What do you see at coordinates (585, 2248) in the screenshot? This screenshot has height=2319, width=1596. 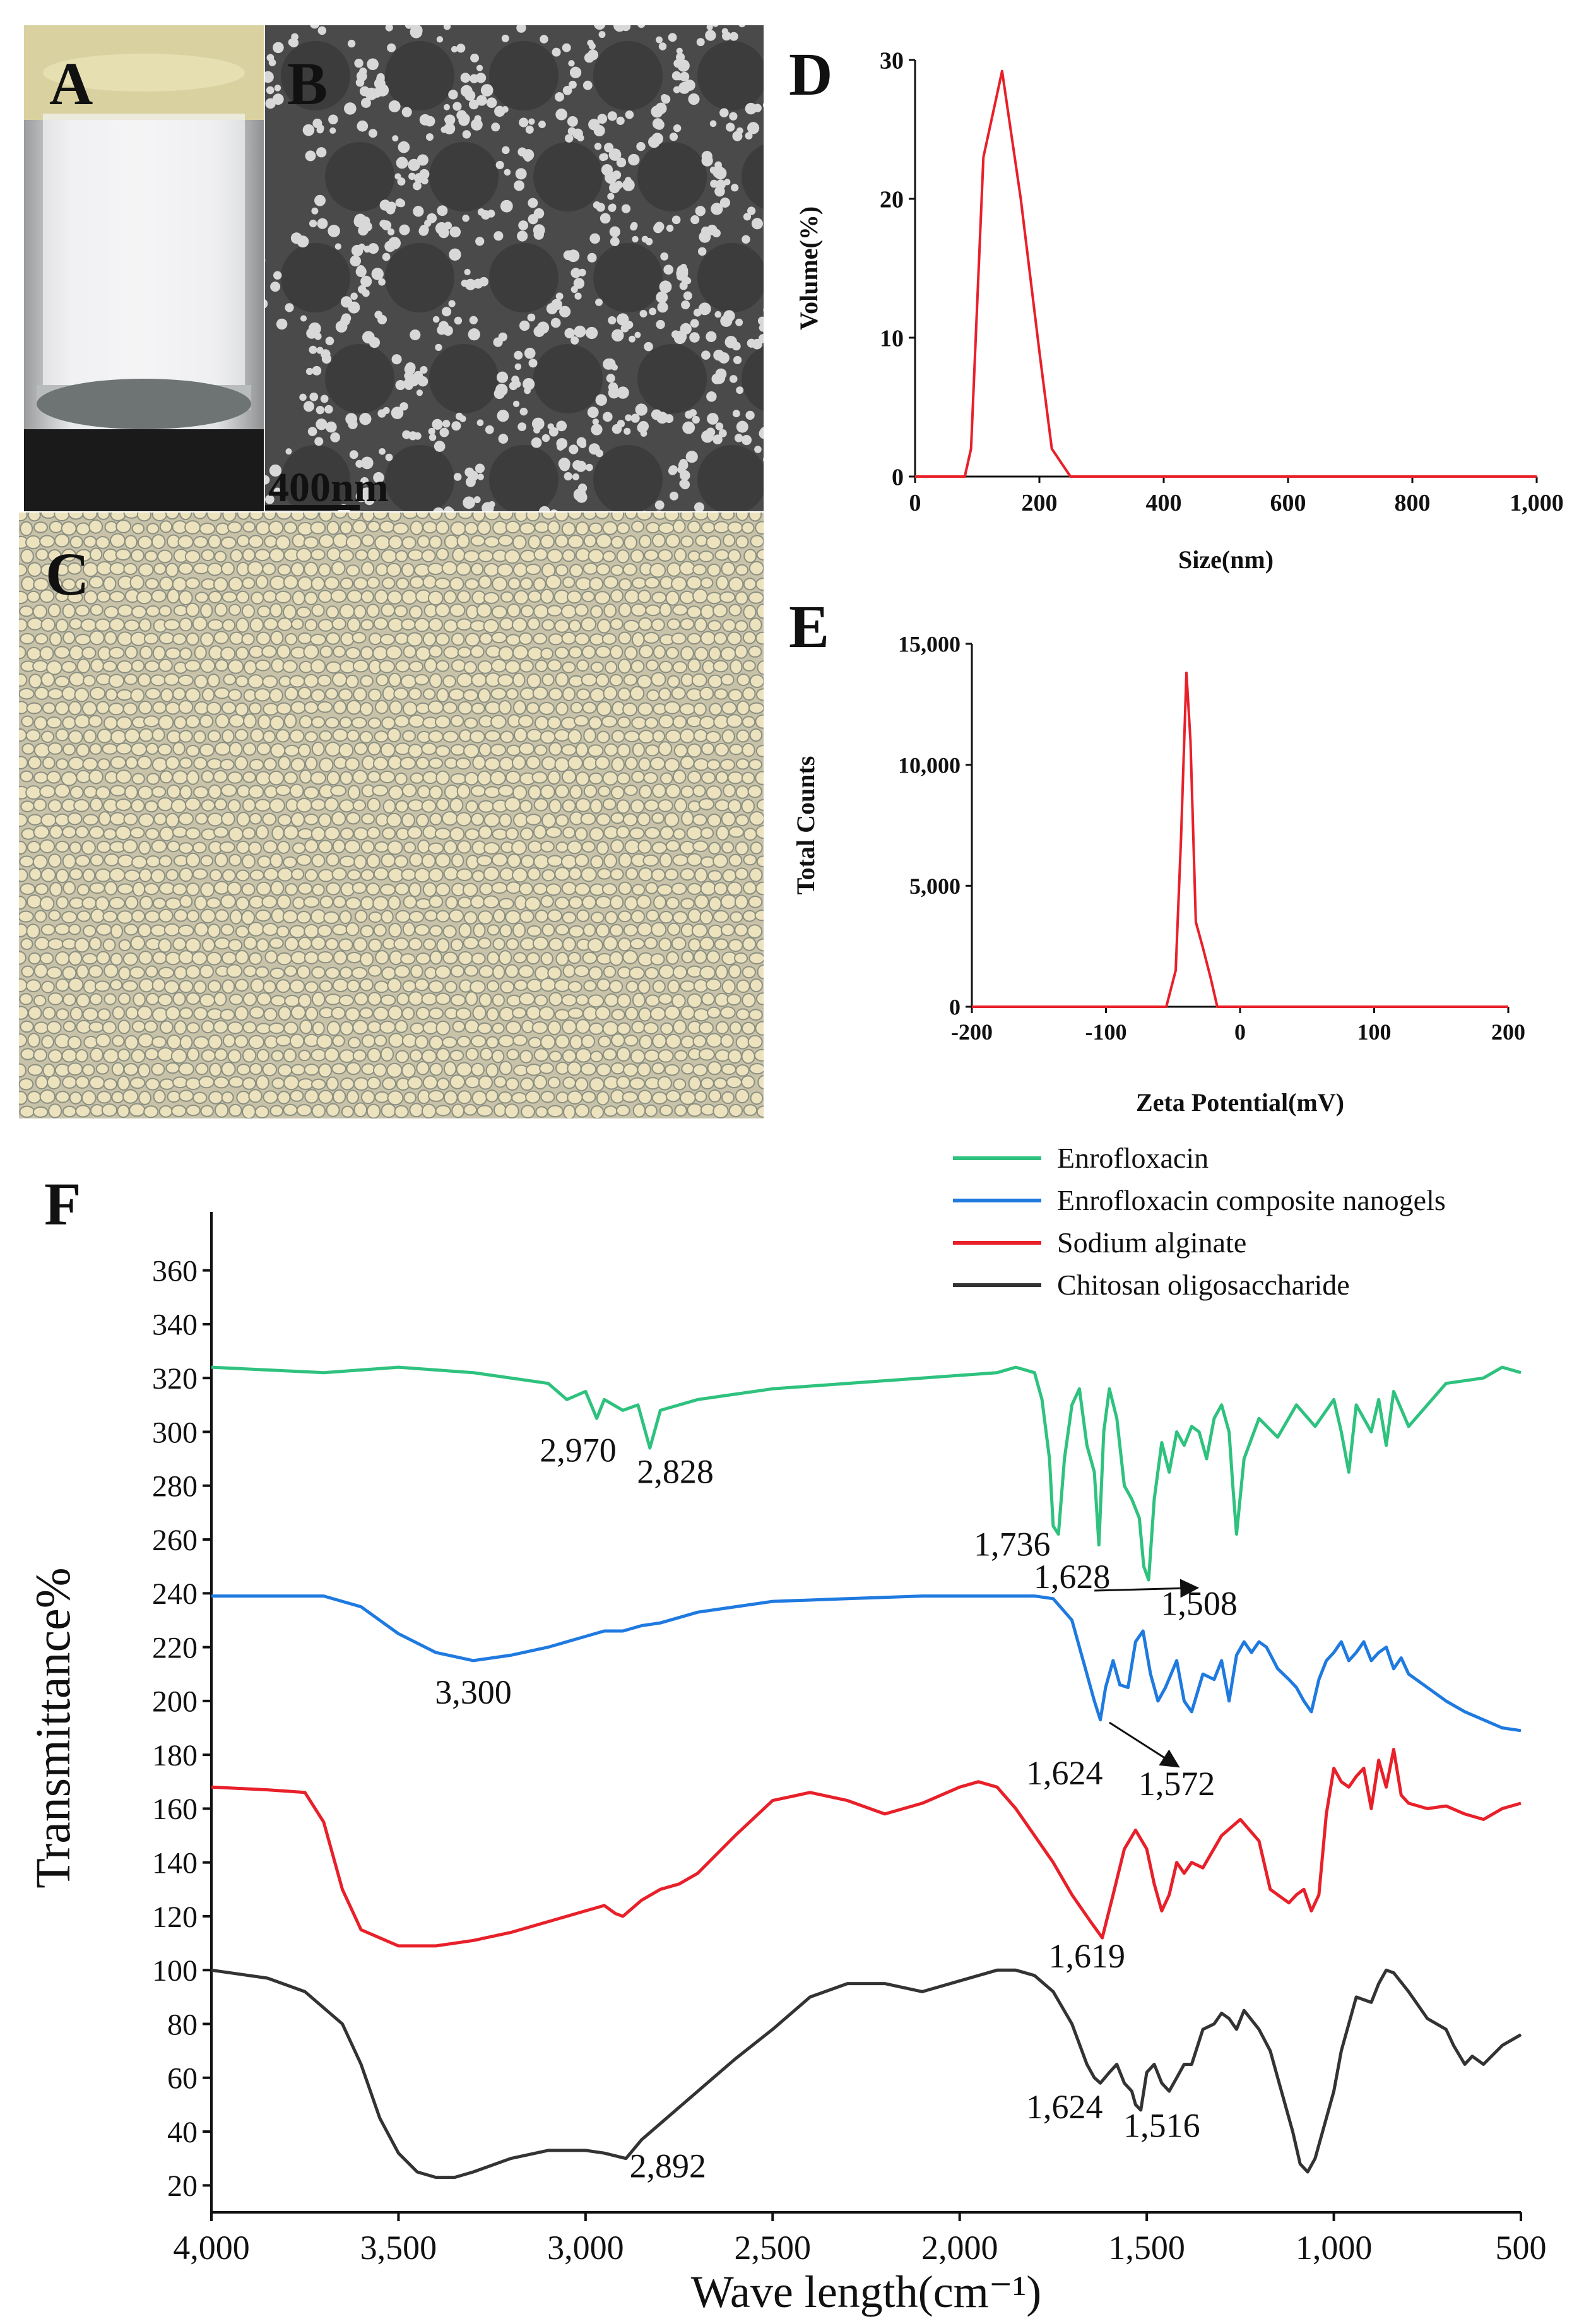 I see `x-tick-label: 3,000` at bounding box center [585, 2248].